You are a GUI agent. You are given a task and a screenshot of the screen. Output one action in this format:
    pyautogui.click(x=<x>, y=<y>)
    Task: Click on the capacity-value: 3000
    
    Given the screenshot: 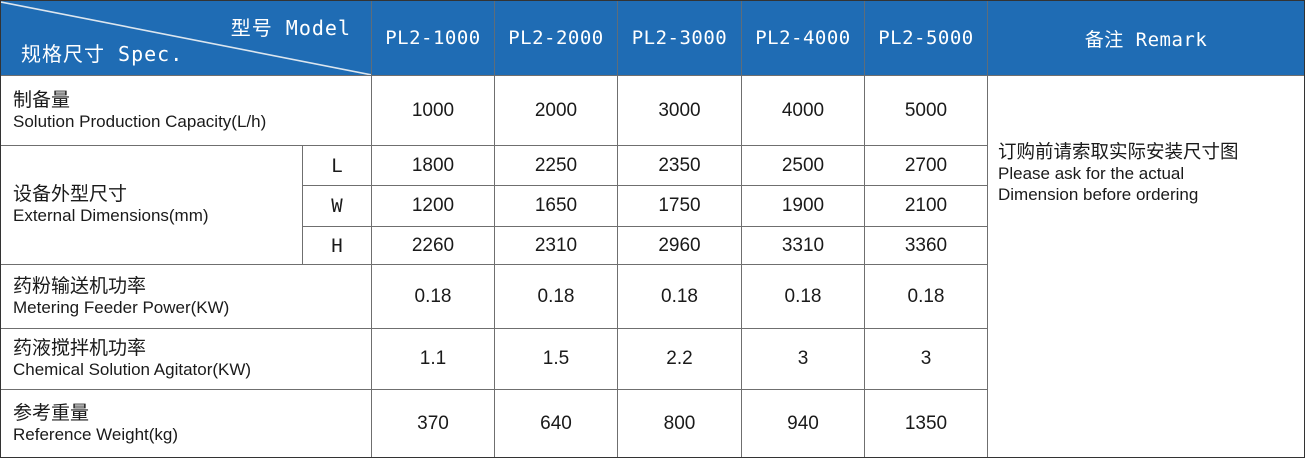 What is the action you would take?
    pyautogui.click(x=680, y=111)
    